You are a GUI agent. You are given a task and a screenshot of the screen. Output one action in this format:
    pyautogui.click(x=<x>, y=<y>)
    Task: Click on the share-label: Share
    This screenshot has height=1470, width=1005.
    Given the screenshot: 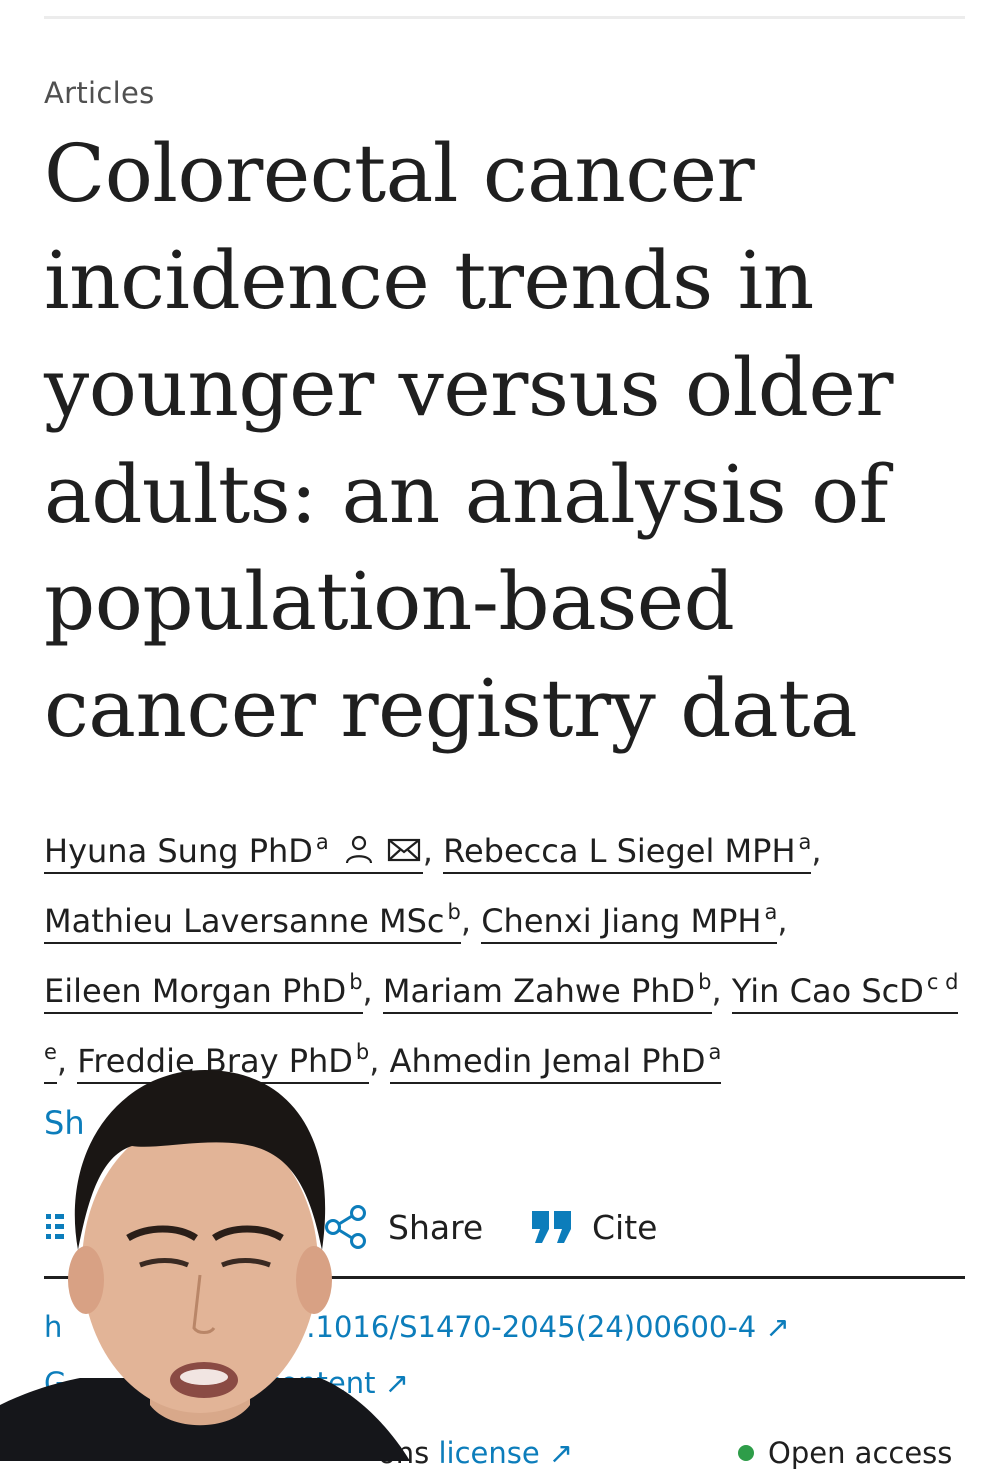 What is the action you would take?
    pyautogui.click(x=436, y=1227)
    